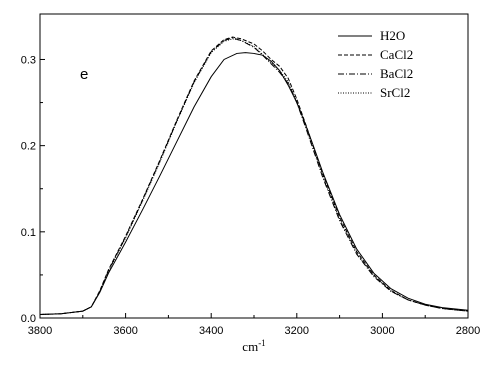 This screenshot has height=381, width=484. I want to click on y-tick-label: 0.1, so click(28, 233).